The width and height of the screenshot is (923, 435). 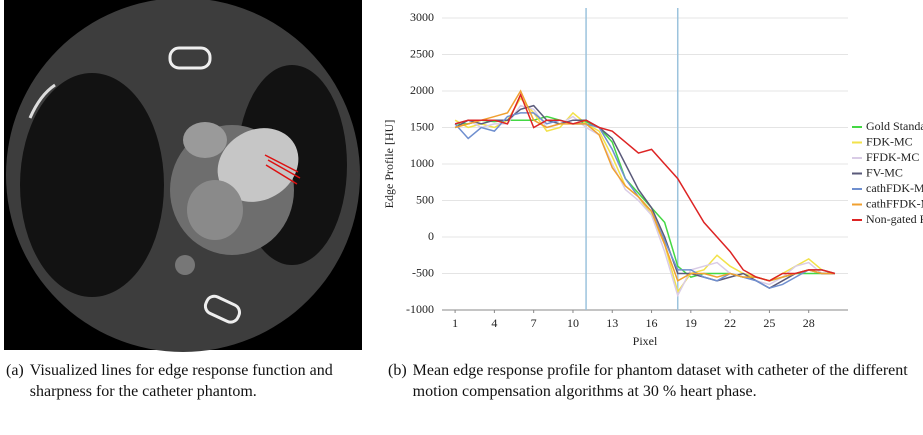 I want to click on legend-label: FDK-MC, so click(x=889, y=141).